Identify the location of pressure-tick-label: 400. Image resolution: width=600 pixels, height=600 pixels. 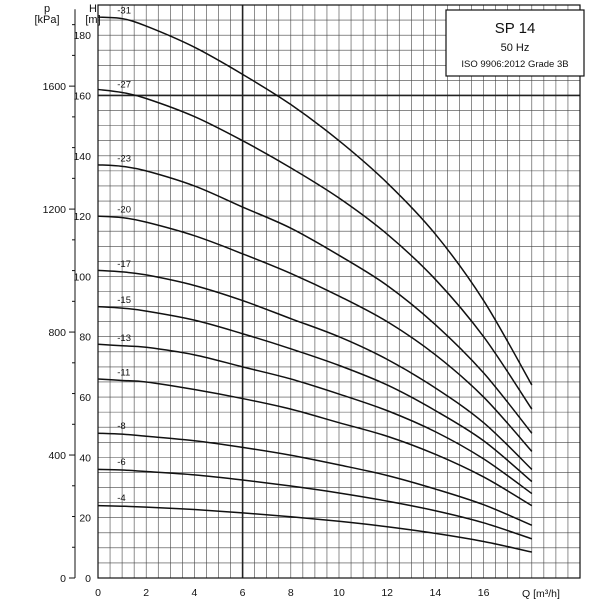
(57, 456).